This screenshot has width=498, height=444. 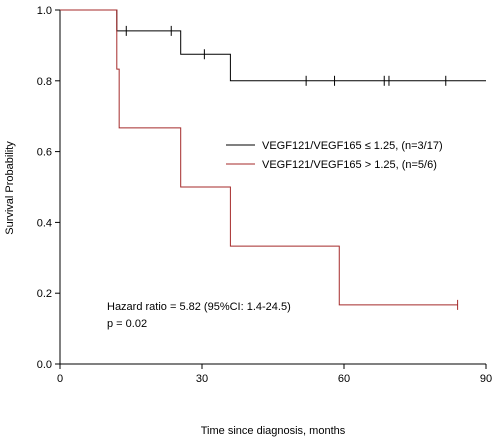 What do you see at coordinates (44, 365) in the screenshot?
I see `y-tick-label: 0.0` at bounding box center [44, 365].